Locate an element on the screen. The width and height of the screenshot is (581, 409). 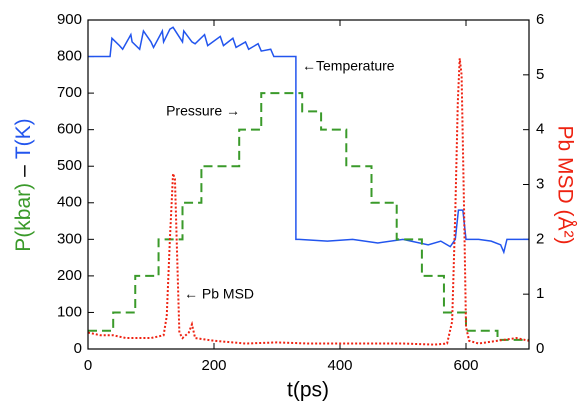
annotation: ← Pb MSD is located at coordinates (219, 294).